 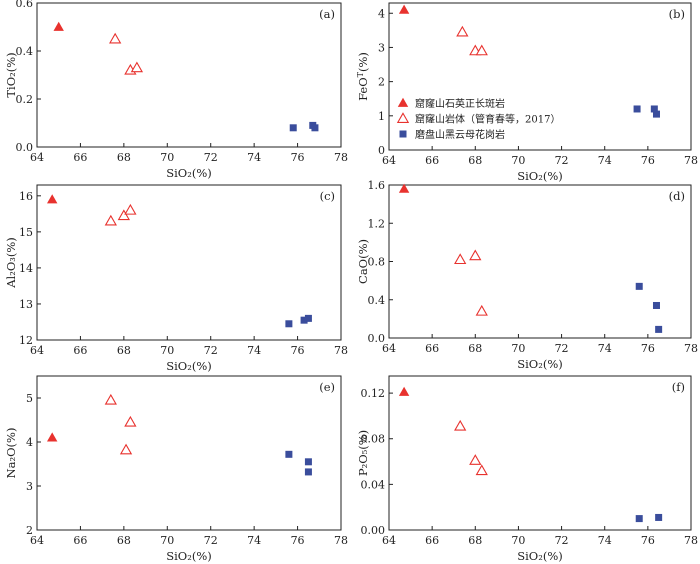 I want to click on y-axis-label: TiO₂(%), so click(x=11, y=74).